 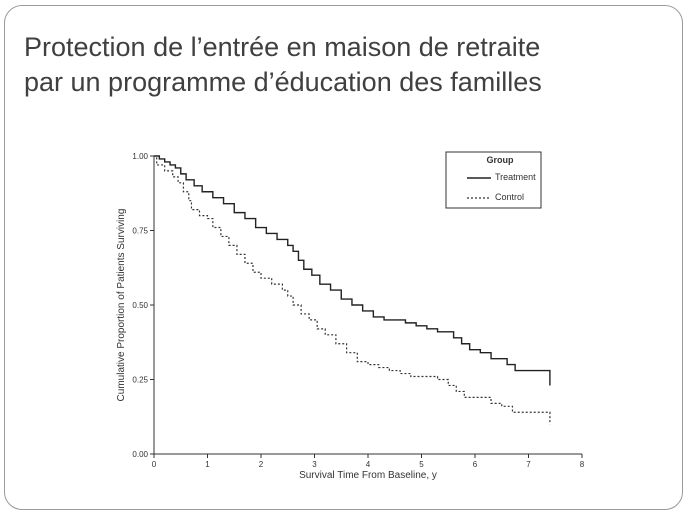 What do you see at coordinates (528, 464) in the screenshot?
I see `x-tick-label: 7` at bounding box center [528, 464].